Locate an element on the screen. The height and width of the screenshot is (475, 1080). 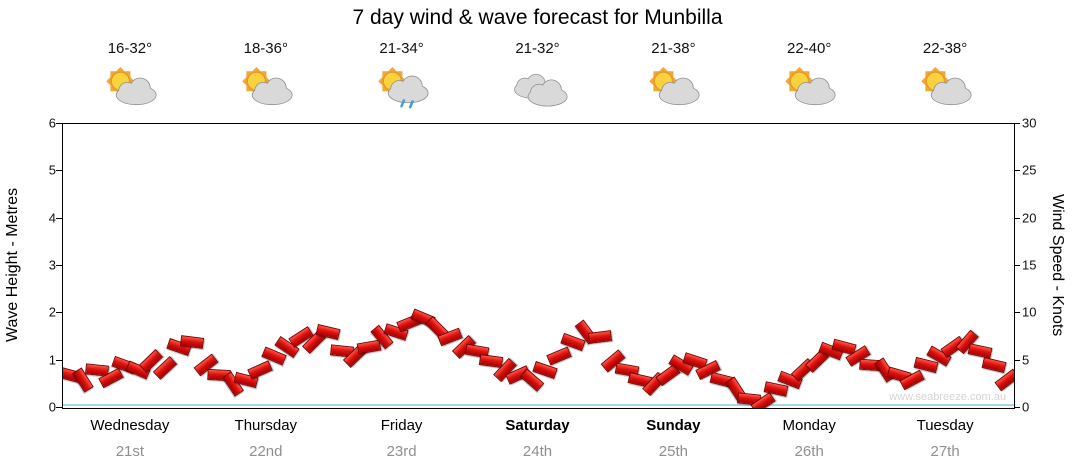
right-axis-tick-label: 20 is located at coordinates (1029, 218).